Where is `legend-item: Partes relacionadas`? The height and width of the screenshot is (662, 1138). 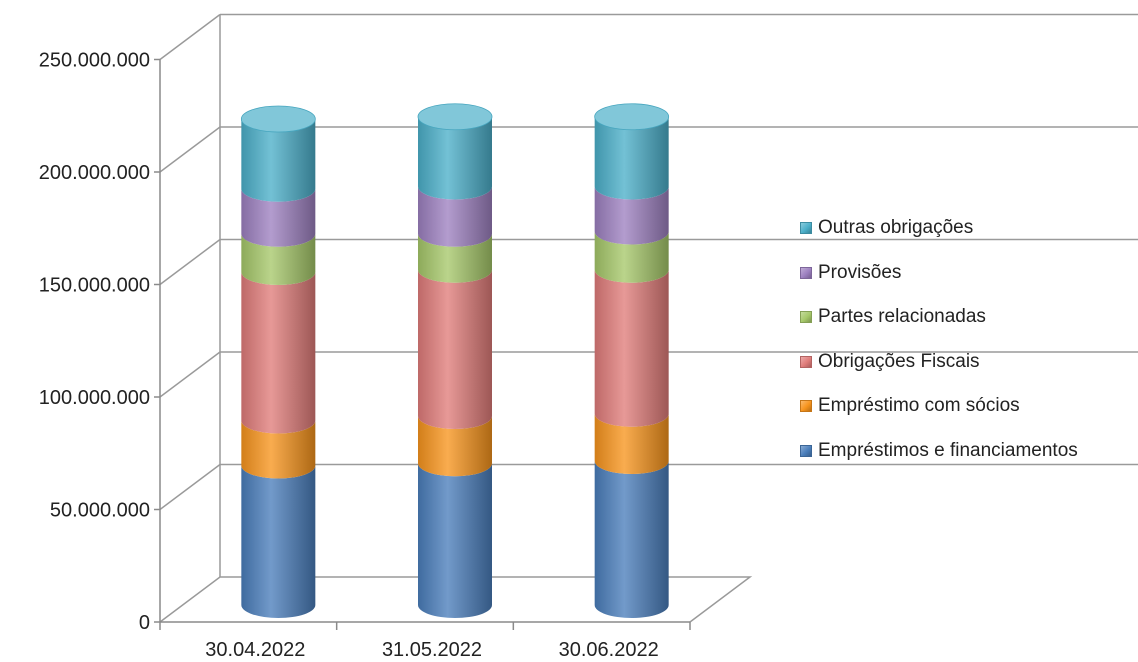
legend-item: Partes relacionadas is located at coordinates (939, 317).